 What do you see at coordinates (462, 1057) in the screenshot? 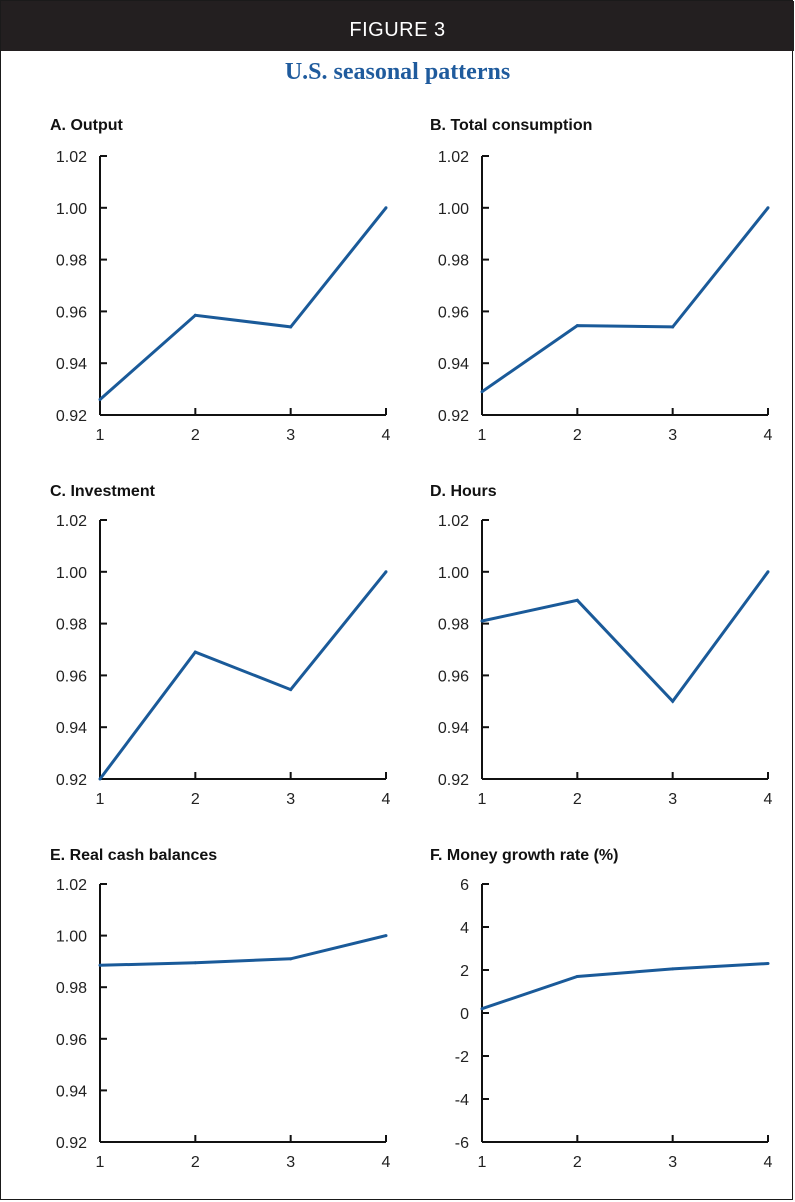
I see `y-tick-label: -2` at bounding box center [462, 1057].